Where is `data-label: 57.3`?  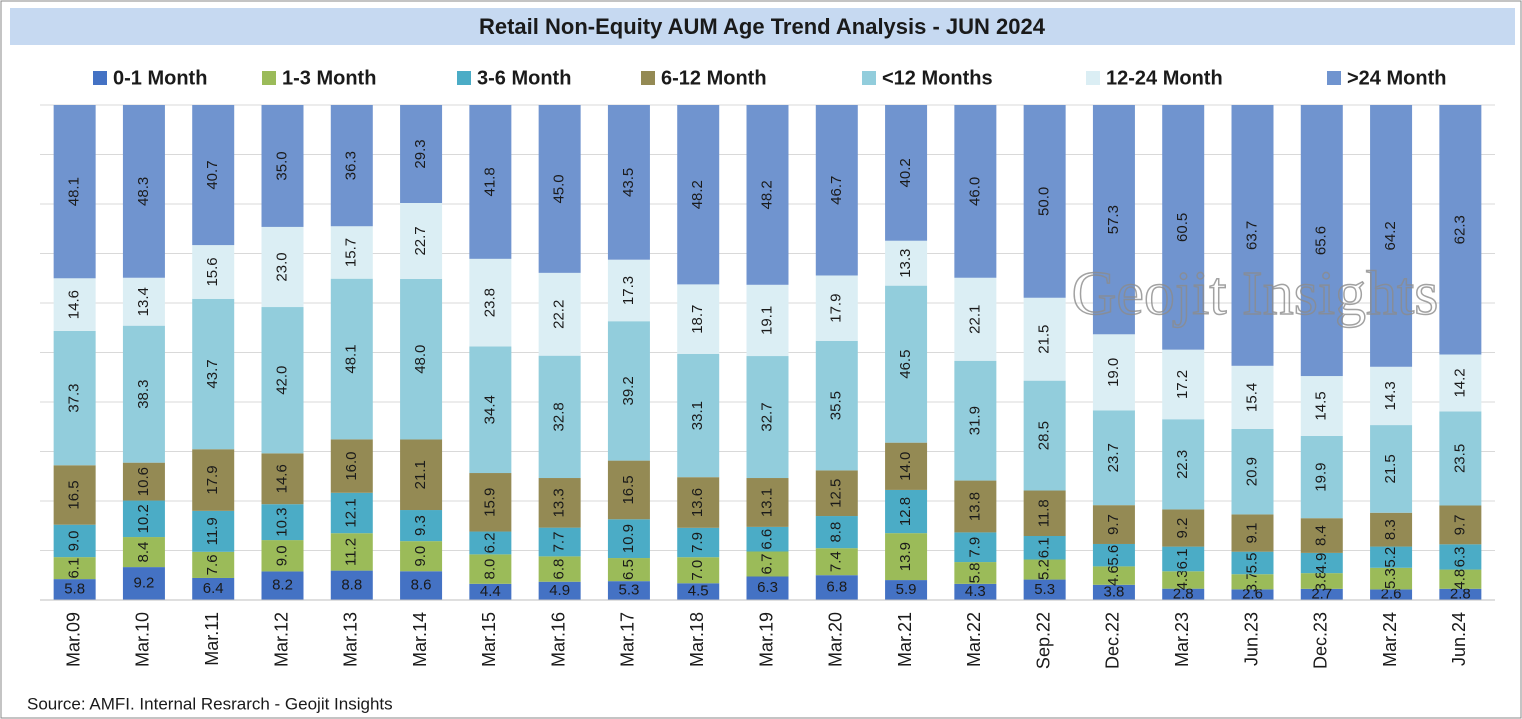 data-label: 57.3 is located at coordinates (1113, 219).